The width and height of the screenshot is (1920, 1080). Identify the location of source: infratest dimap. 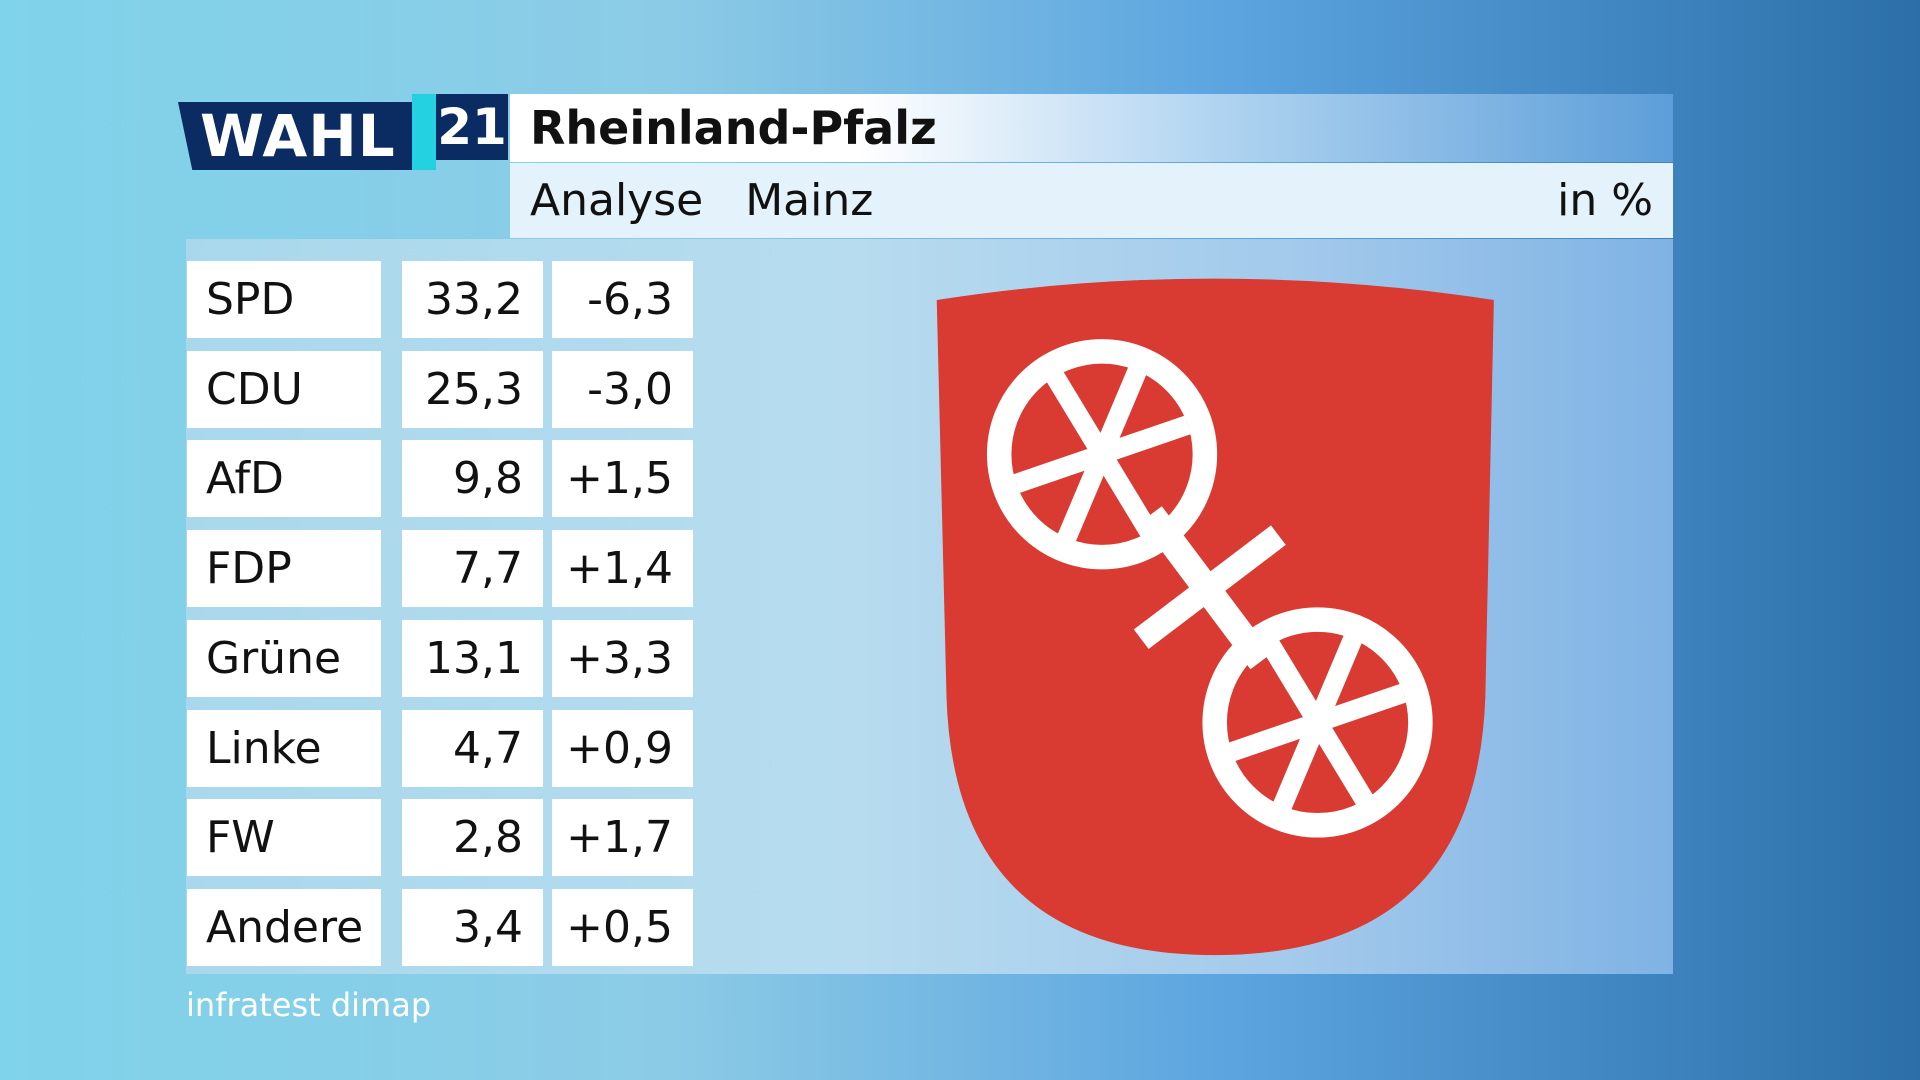
(309, 1005).